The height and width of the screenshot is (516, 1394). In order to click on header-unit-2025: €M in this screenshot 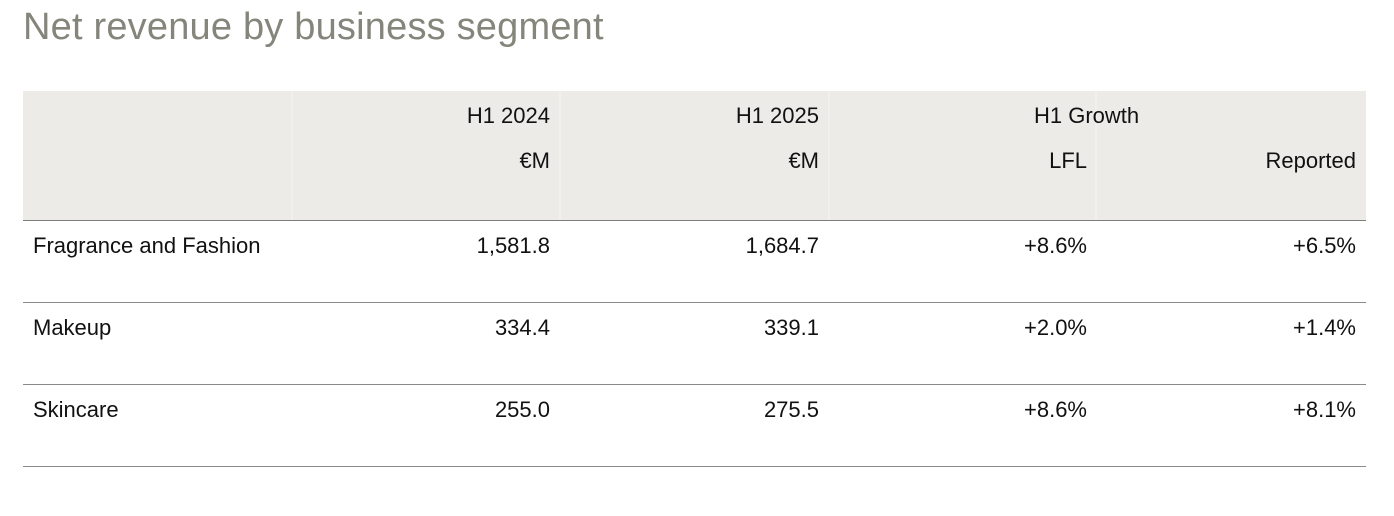, I will do `click(803, 160)`.